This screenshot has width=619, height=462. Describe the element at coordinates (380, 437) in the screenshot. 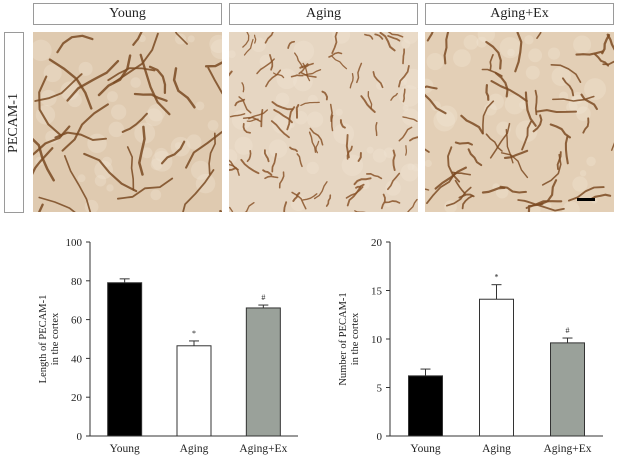

I see `y-tick-label: 0` at that location.